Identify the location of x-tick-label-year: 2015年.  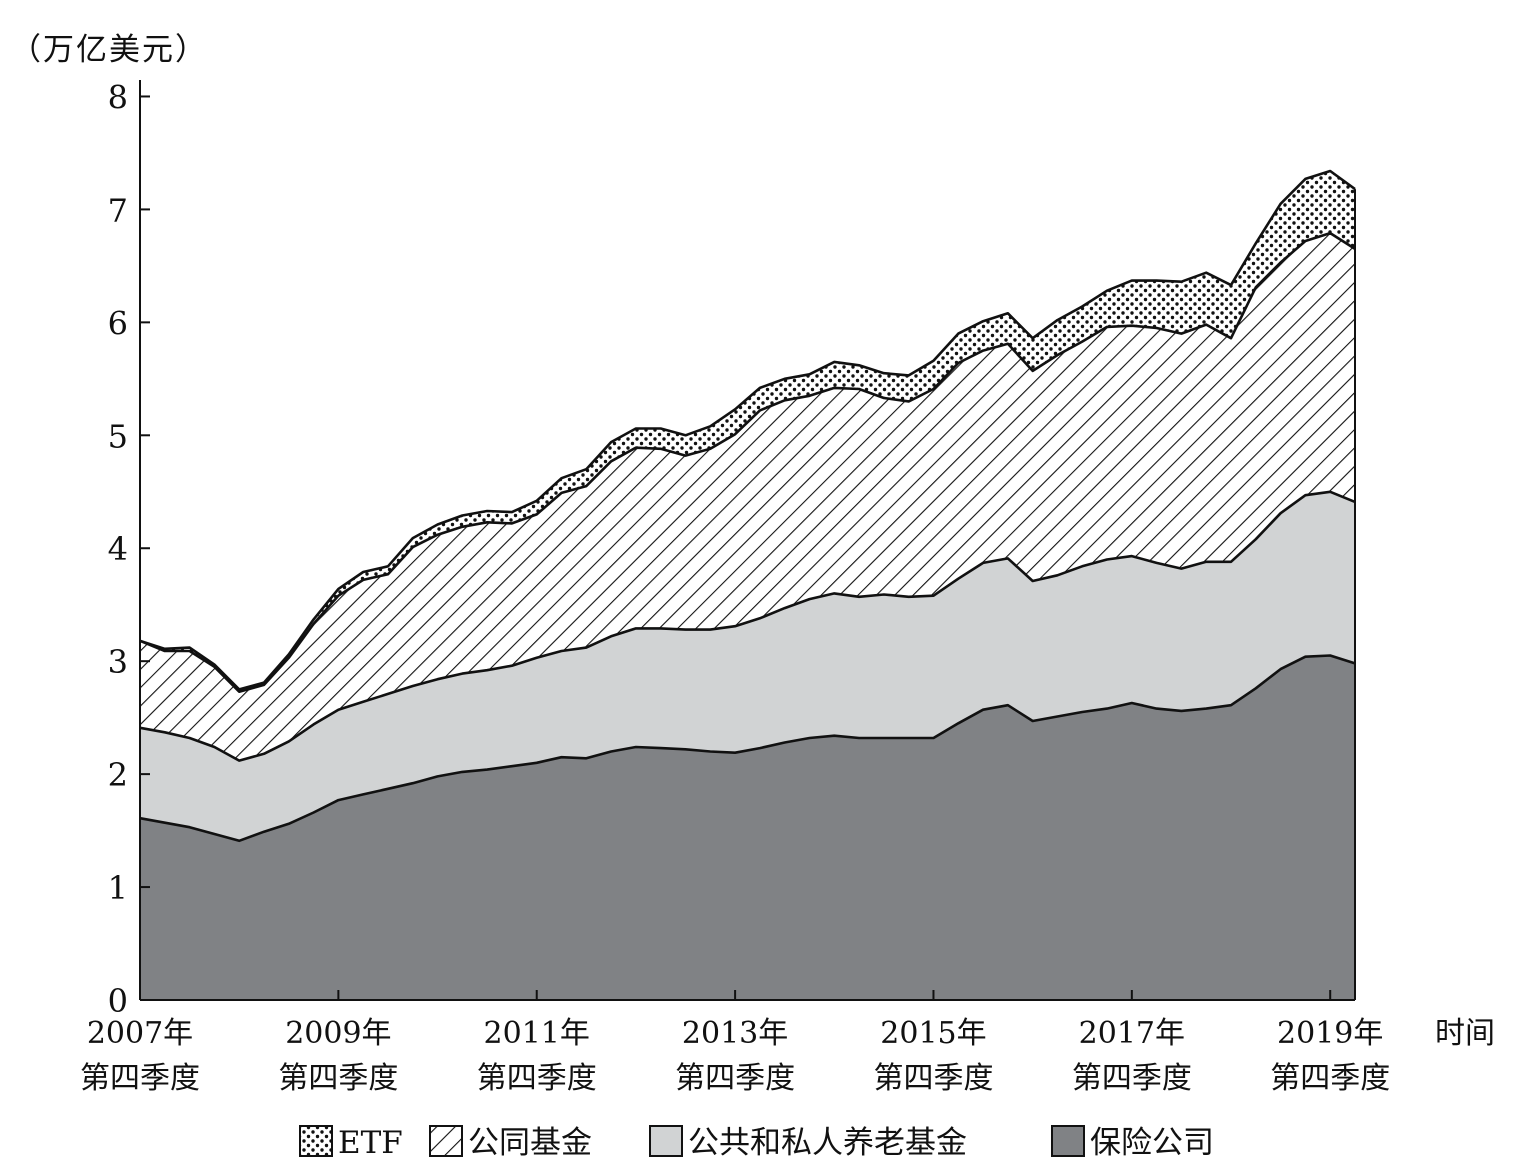
(933, 1033).